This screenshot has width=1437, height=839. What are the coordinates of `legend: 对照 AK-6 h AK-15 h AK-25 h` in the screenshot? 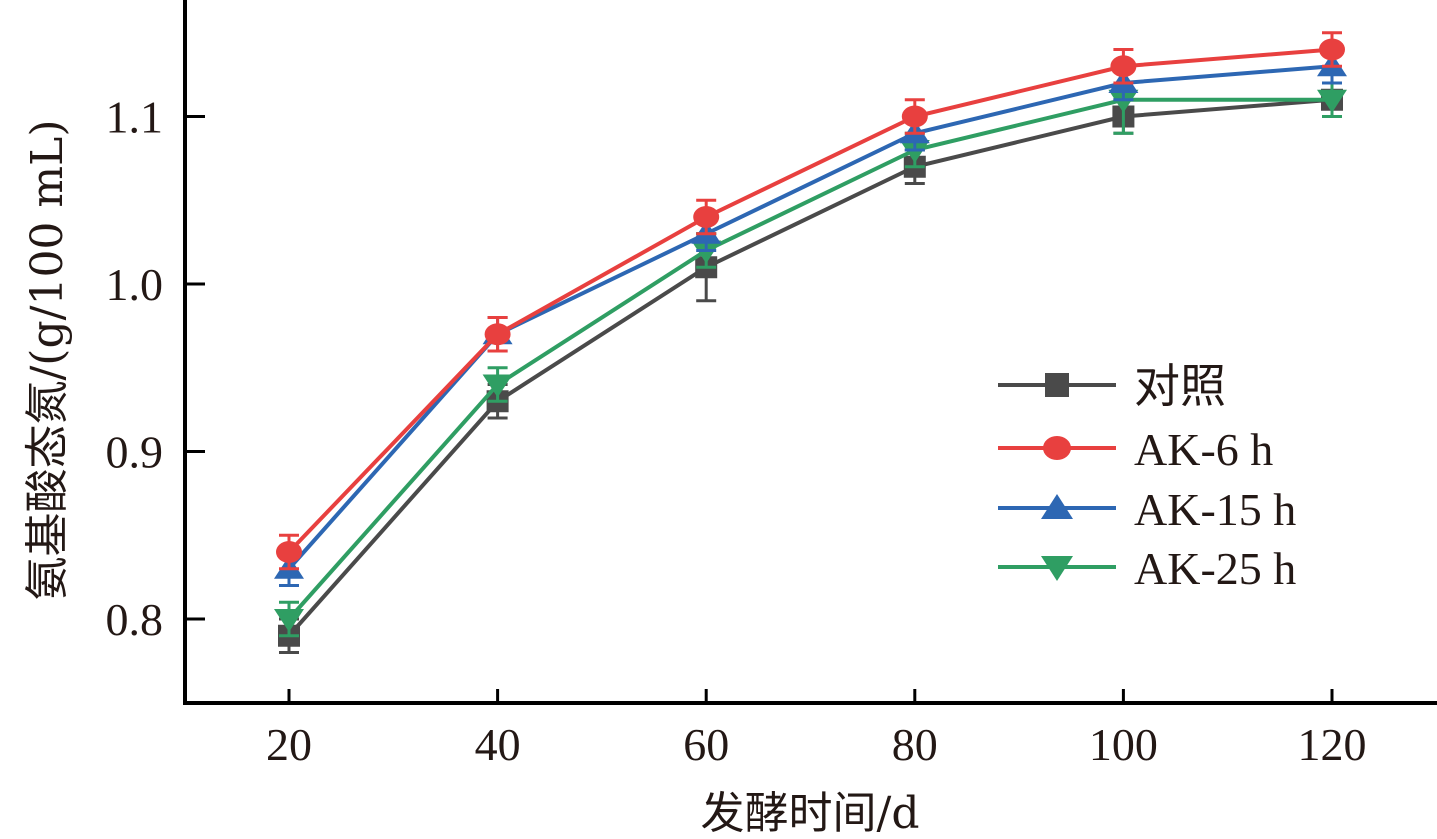 It's located at (1147, 477).